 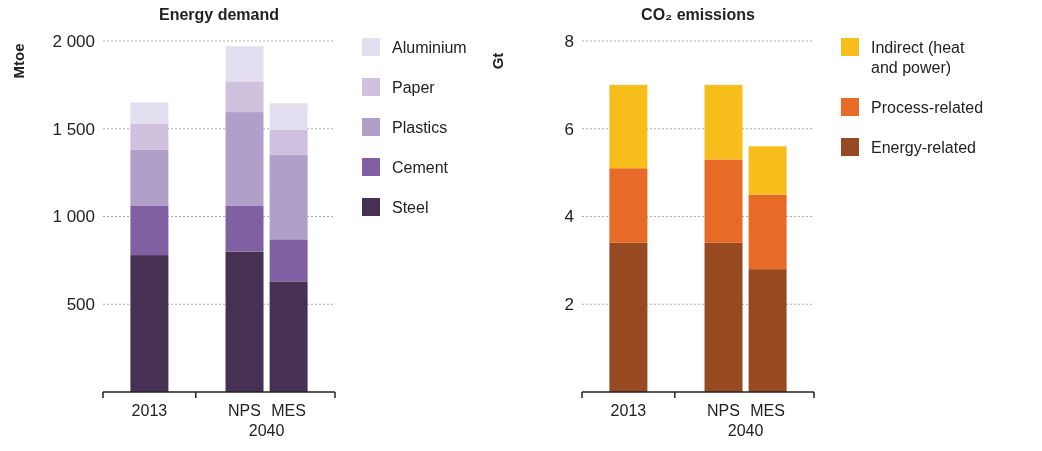 I want to click on y-tick-label: 1 500, so click(x=73, y=129).